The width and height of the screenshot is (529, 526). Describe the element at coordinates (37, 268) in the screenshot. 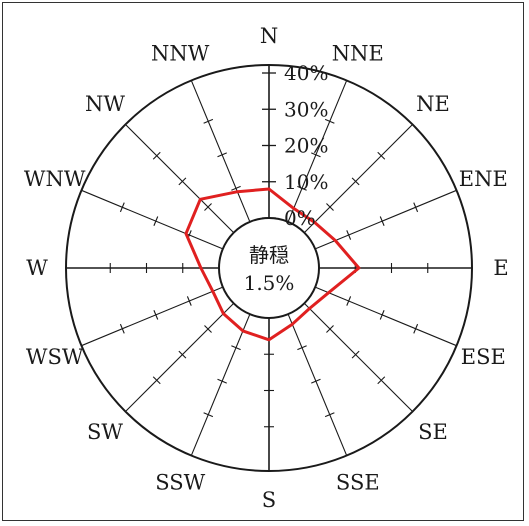

I see `direction-label-w: W` at that location.